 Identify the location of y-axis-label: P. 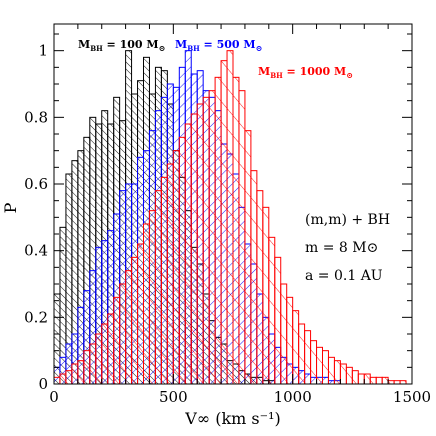
(10, 207).